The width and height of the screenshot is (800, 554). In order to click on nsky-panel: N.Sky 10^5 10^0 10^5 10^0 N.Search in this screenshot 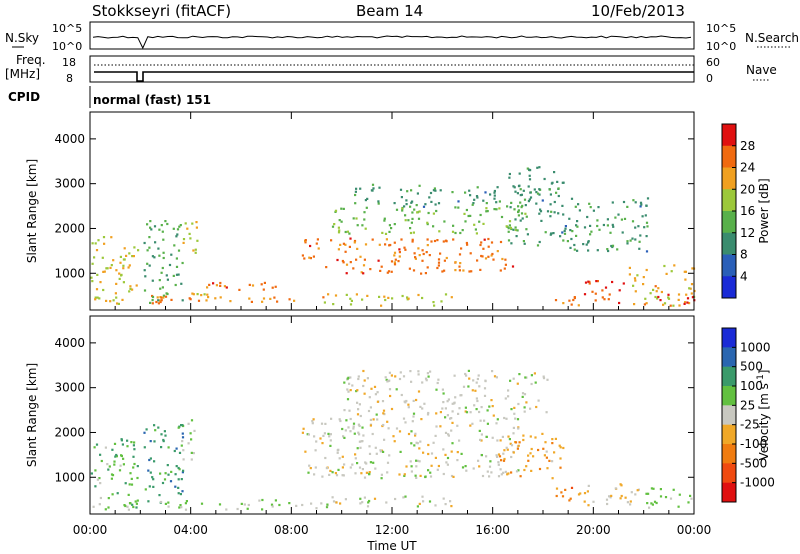, I will do `click(402, 37)`.